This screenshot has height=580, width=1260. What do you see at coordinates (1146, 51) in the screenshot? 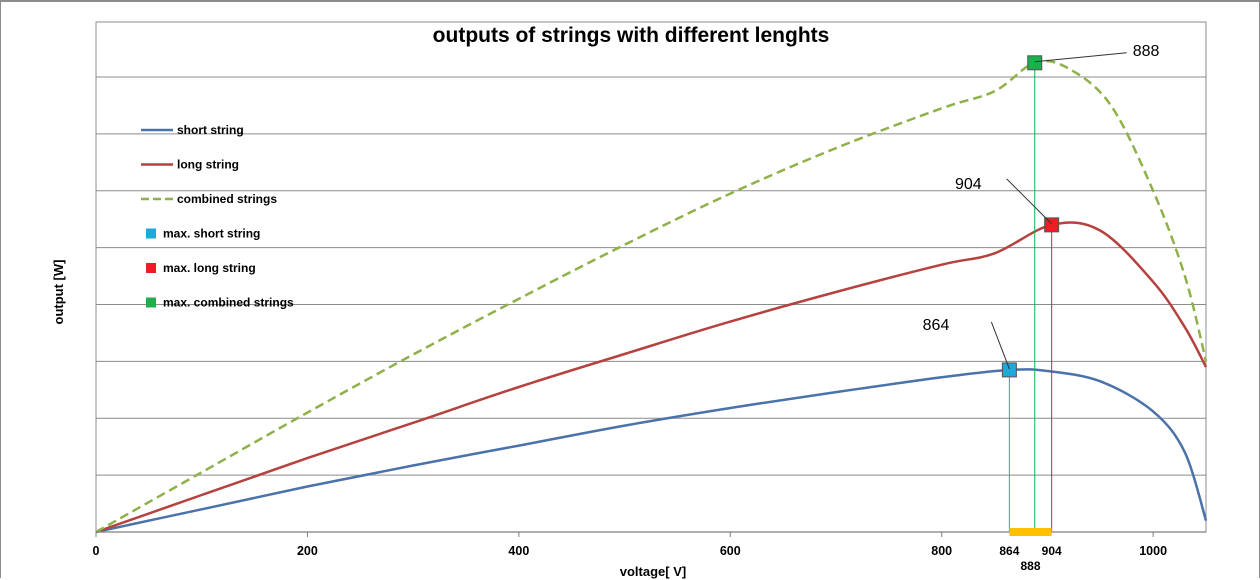
I see `max-combined-strings-callout: 888` at bounding box center [1146, 51].